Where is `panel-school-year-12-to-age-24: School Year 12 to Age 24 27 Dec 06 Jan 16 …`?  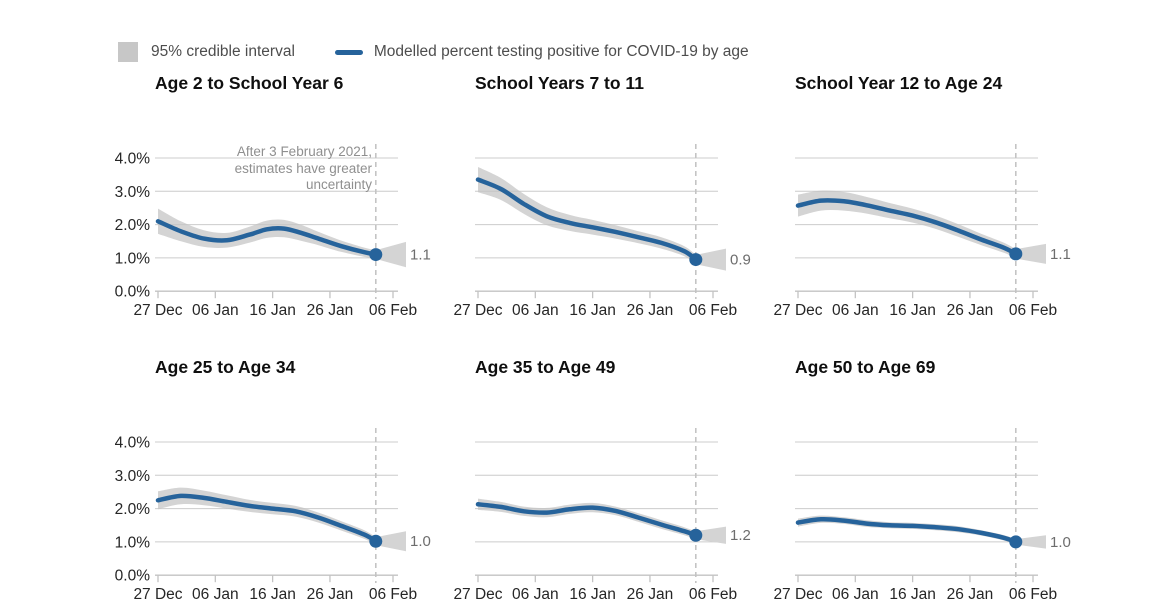 panel-school-year-12-to-age-24: School Year 12 to Age 24 27 Dec 06 Jan 16 … is located at coordinates (905, 193).